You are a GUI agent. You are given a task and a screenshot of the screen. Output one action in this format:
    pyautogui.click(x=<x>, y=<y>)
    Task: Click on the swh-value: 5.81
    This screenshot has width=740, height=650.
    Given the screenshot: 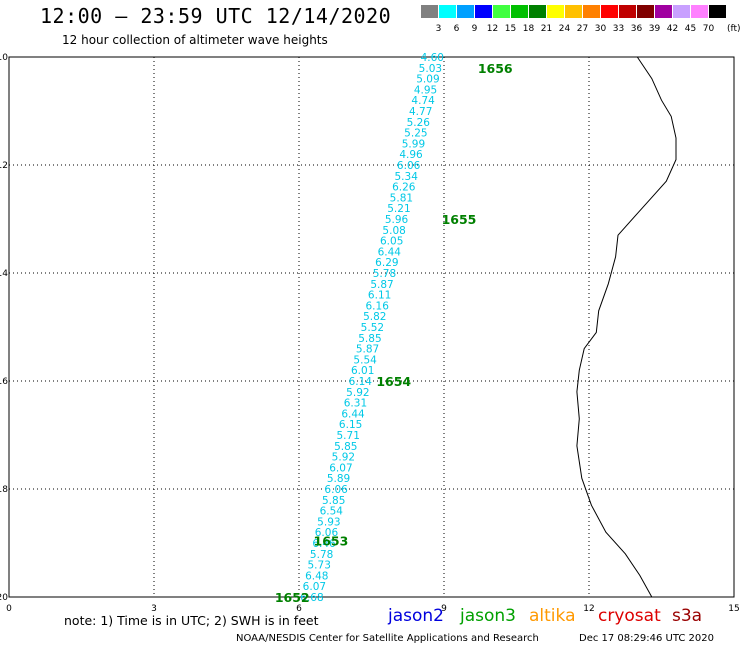 What is the action you would take?
    pyautogui.click(x=401, y=198)
    